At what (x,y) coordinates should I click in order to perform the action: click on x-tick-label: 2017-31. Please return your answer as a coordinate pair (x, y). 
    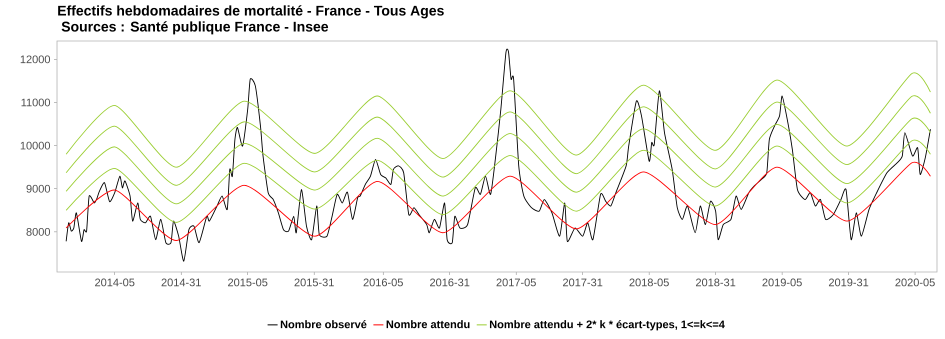
    Looking at the image, I should click on (582, 282).